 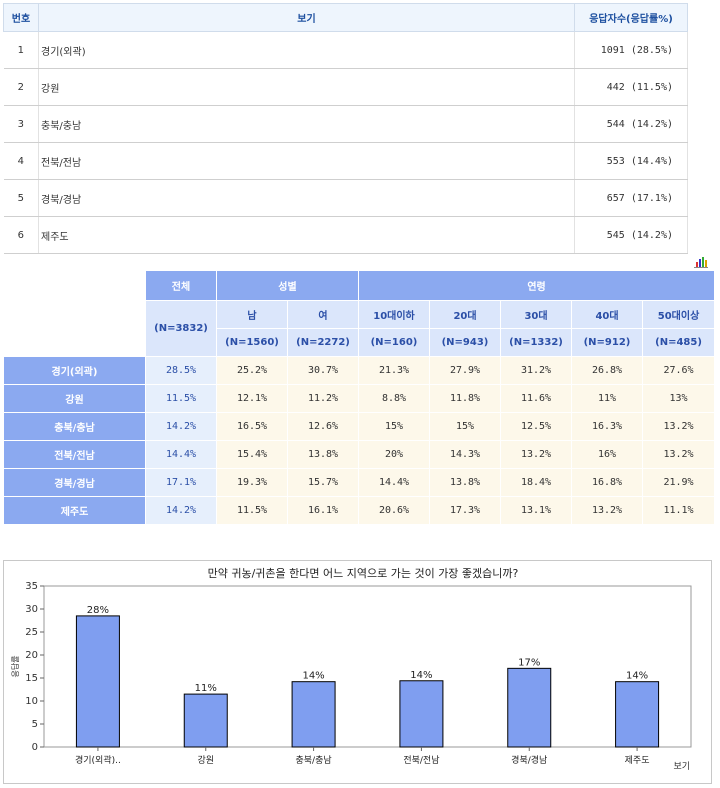 I want to click on x-tick-label: 제주도, so click(x=637, y=760).